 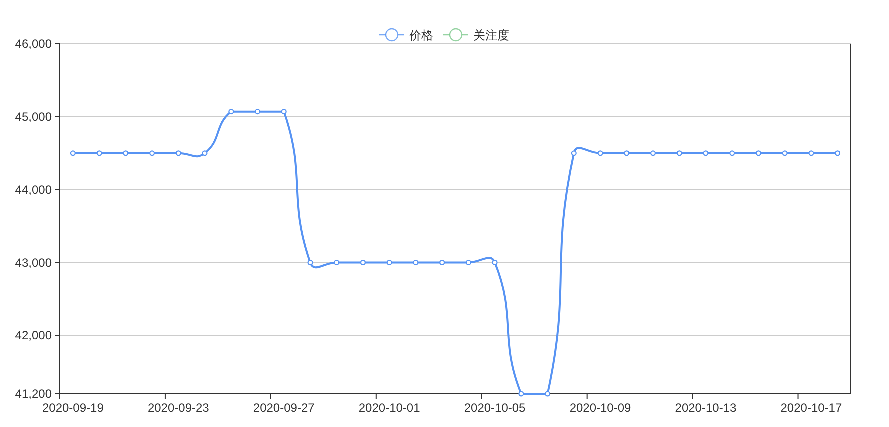 What do you see at coordinates (33, 335) in the screenshot?
I see `y-tick-label: 42,000` at bounding box center [33, 335].